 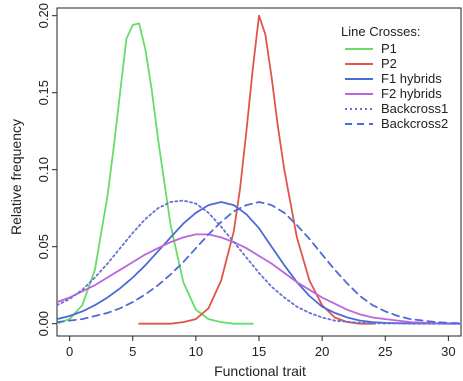 What do you see at coordinates (414, 123) in the screenshot?
I see `legend-label: Backcross2` at bounding box center [414, 123].